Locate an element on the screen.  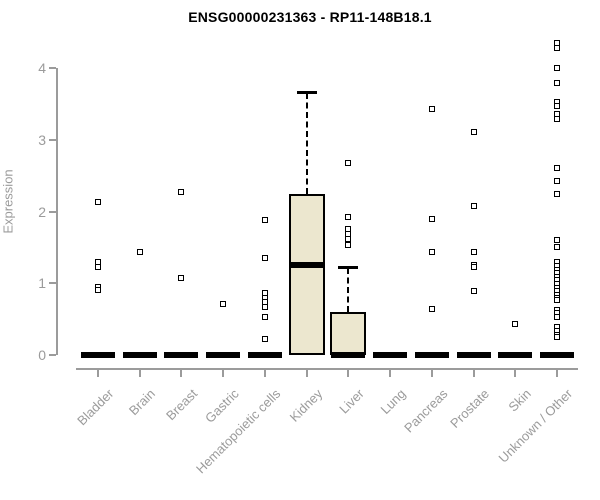
x-tick-label: Lung is located at coordinates (393, 402).